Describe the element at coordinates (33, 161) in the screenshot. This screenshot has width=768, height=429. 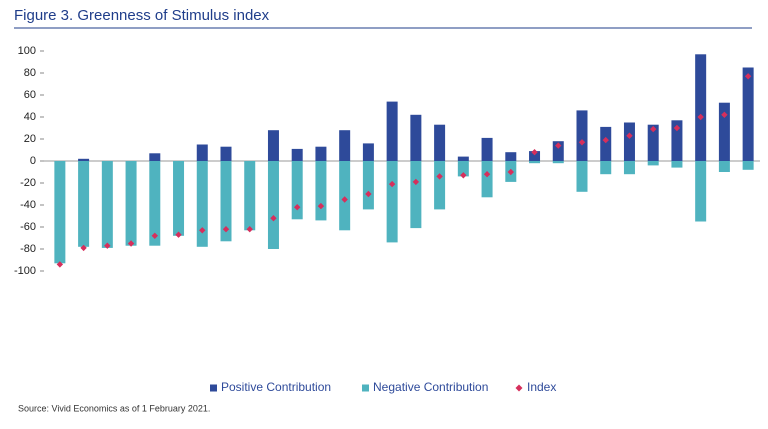
I see `y-tick-label: 0` at that location.